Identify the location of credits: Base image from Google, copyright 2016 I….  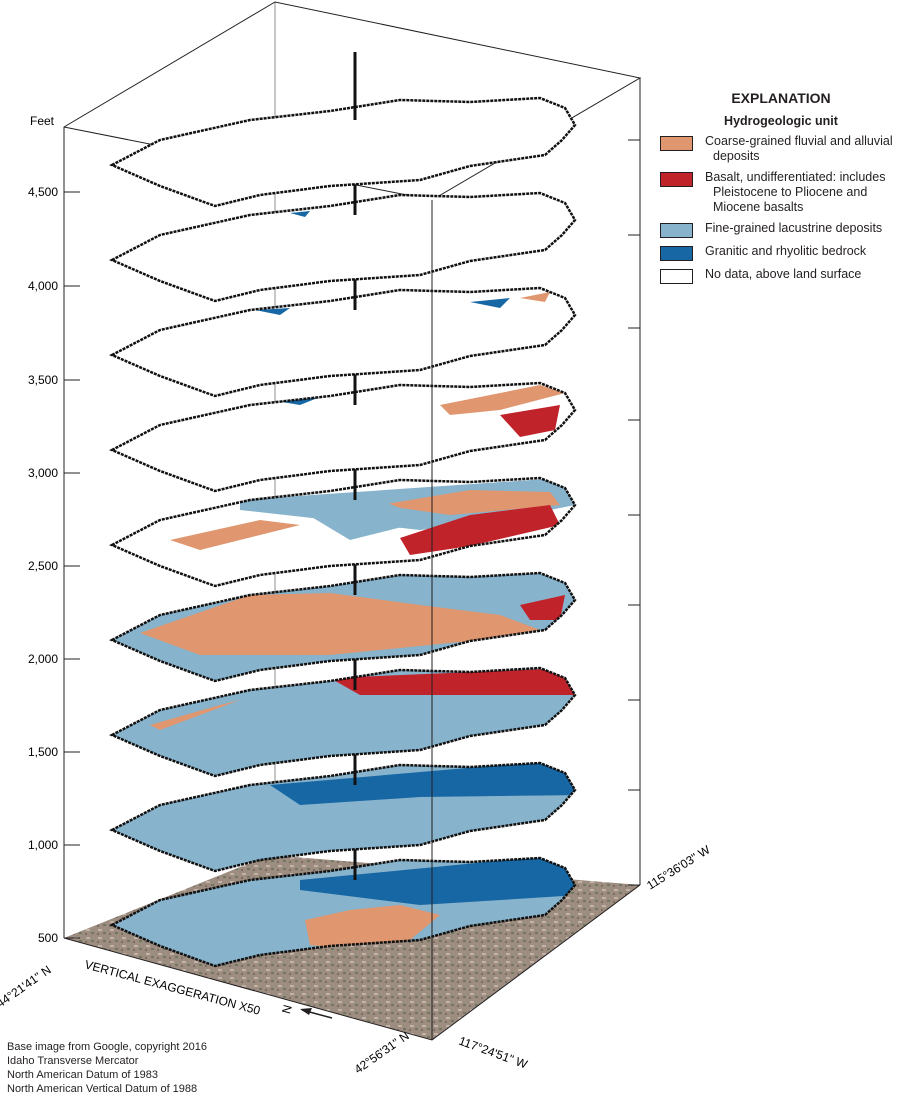
(107, 1068).